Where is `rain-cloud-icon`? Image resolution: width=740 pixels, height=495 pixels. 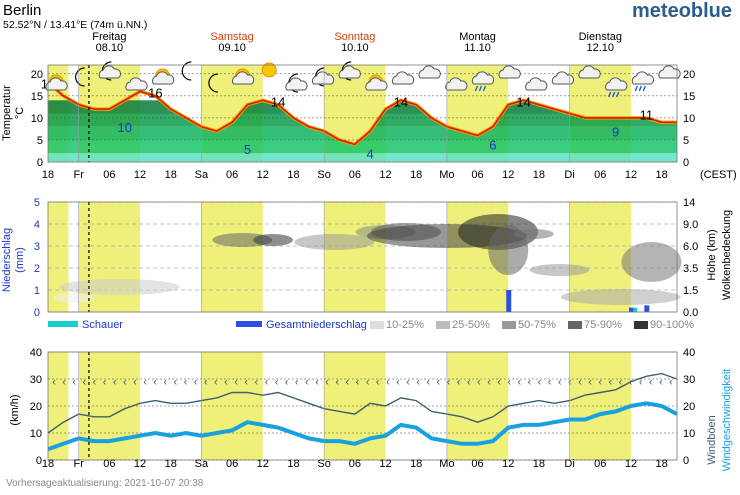 rain-cloud-icon is located at coordinates (616, 87).